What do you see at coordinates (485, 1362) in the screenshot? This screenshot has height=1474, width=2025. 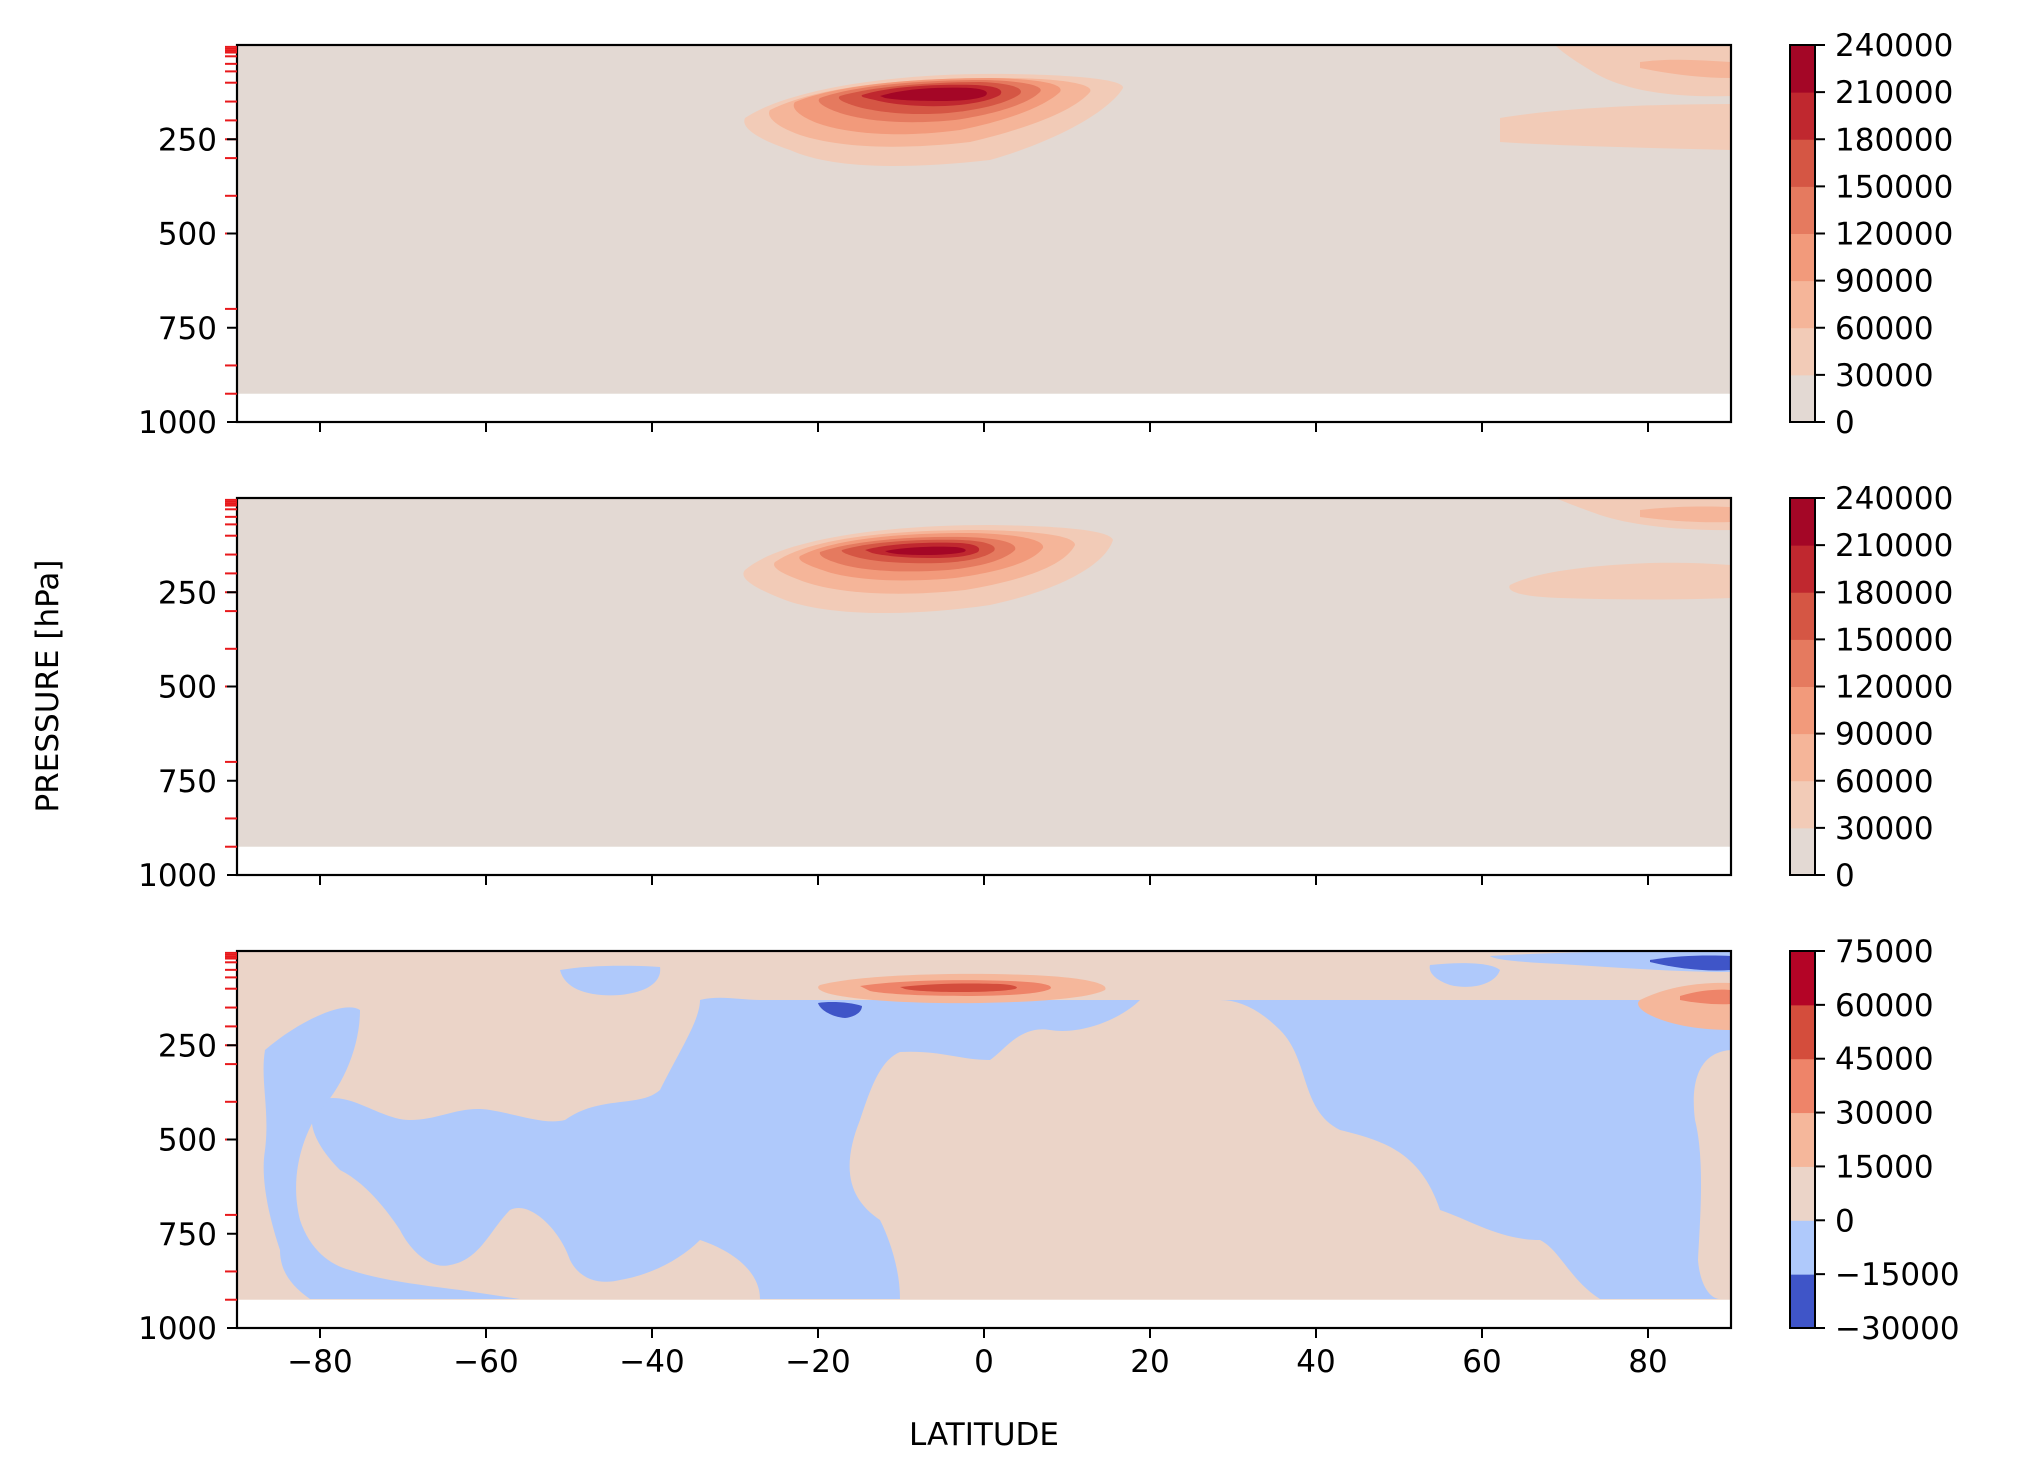 I see `x-tick-label: −60` at bounding box center [485, 1362].